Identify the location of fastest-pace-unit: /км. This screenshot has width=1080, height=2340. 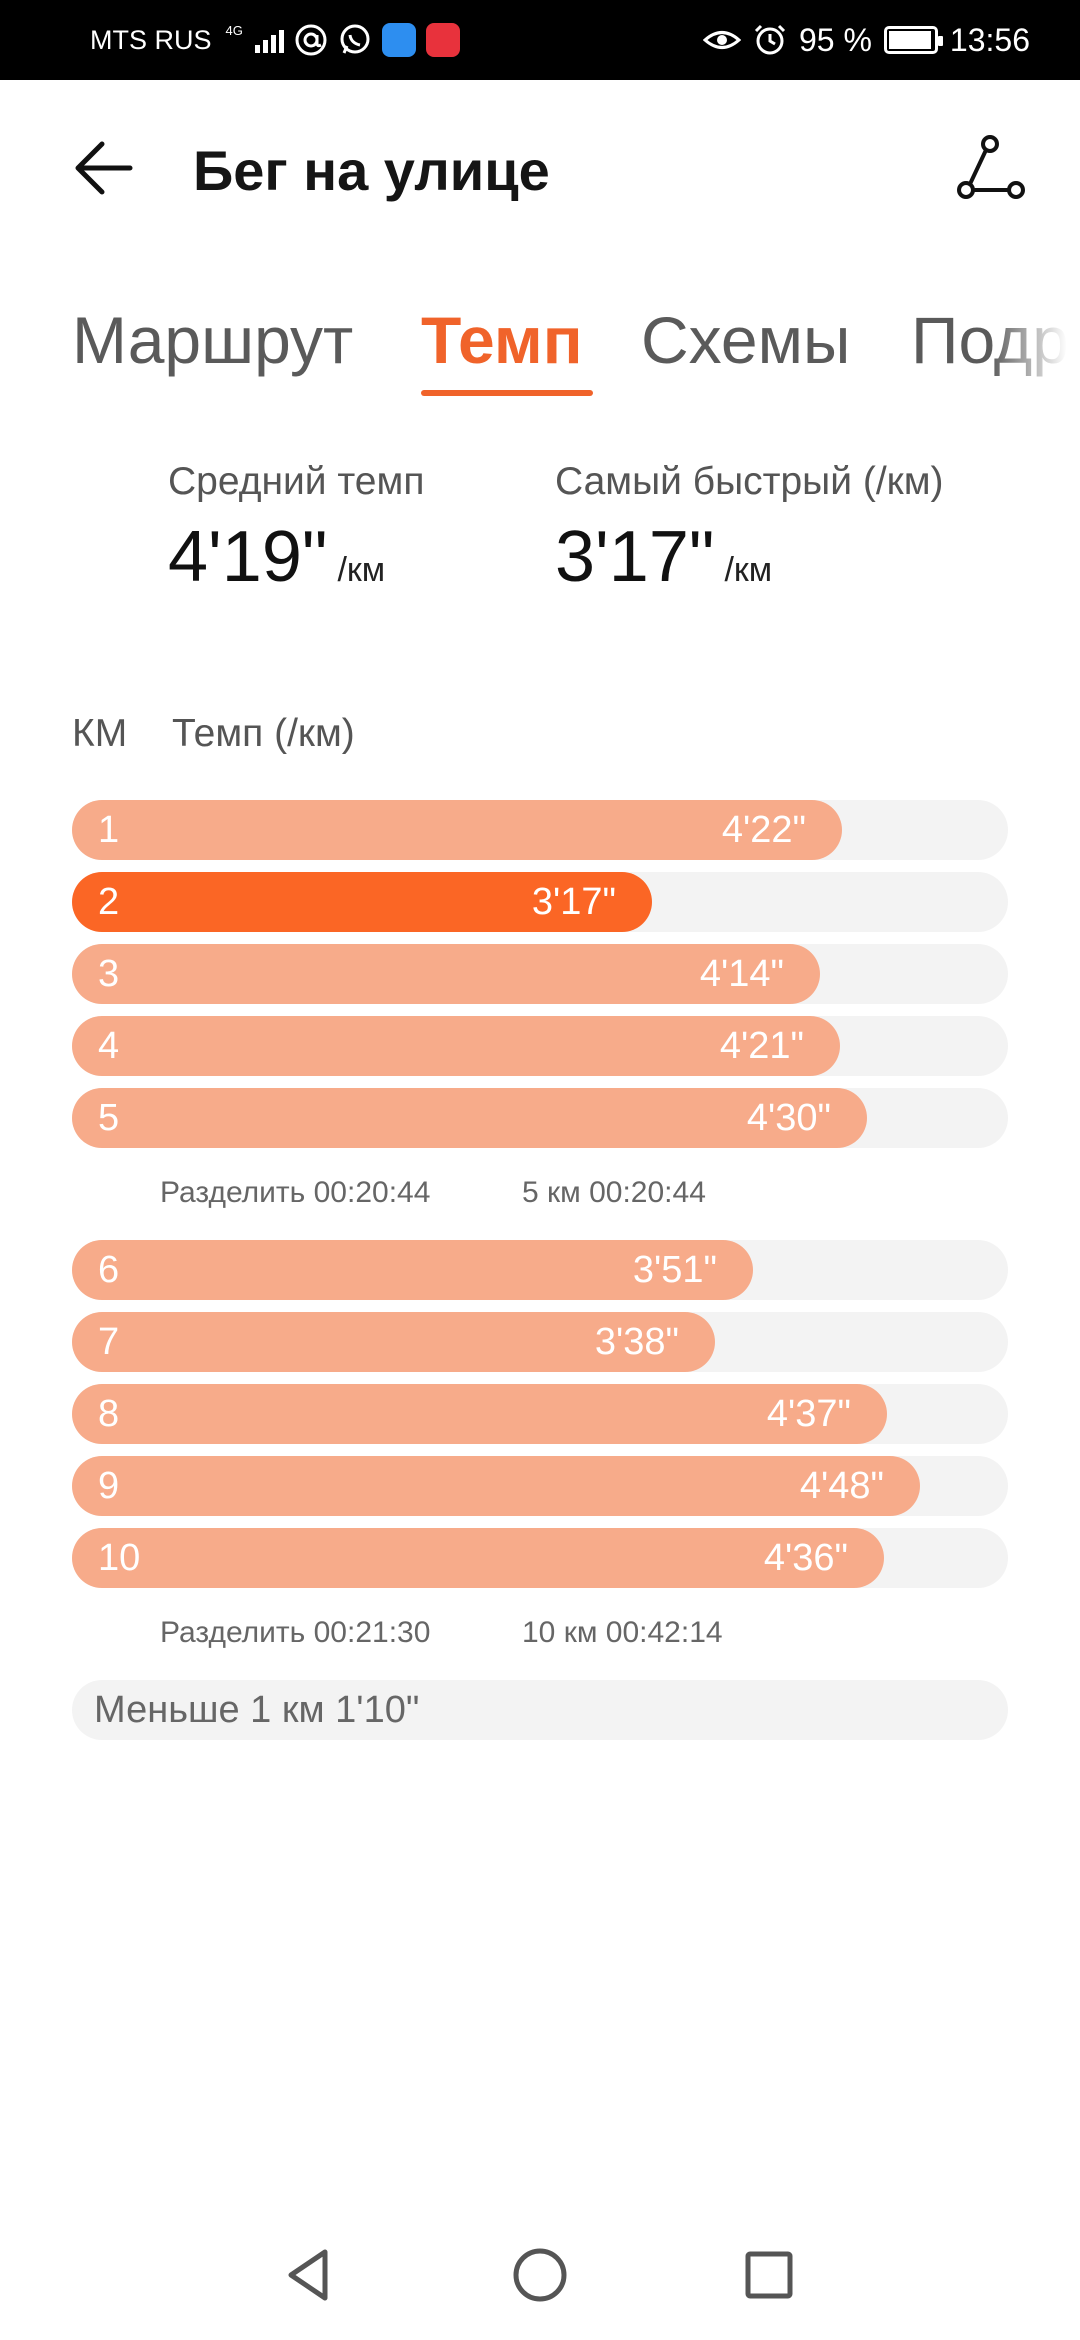
(748, 570).